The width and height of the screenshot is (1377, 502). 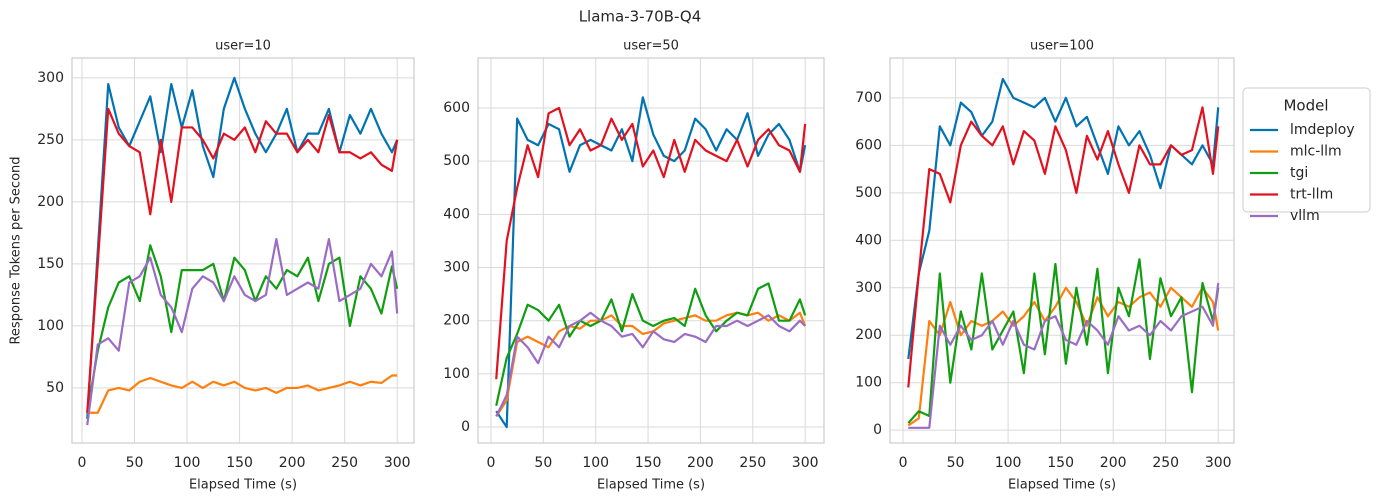 What do you see at coordinates (50, 264) in the screenshot?
I see `y-tick-label: 150` at bounding box center [50, 264].